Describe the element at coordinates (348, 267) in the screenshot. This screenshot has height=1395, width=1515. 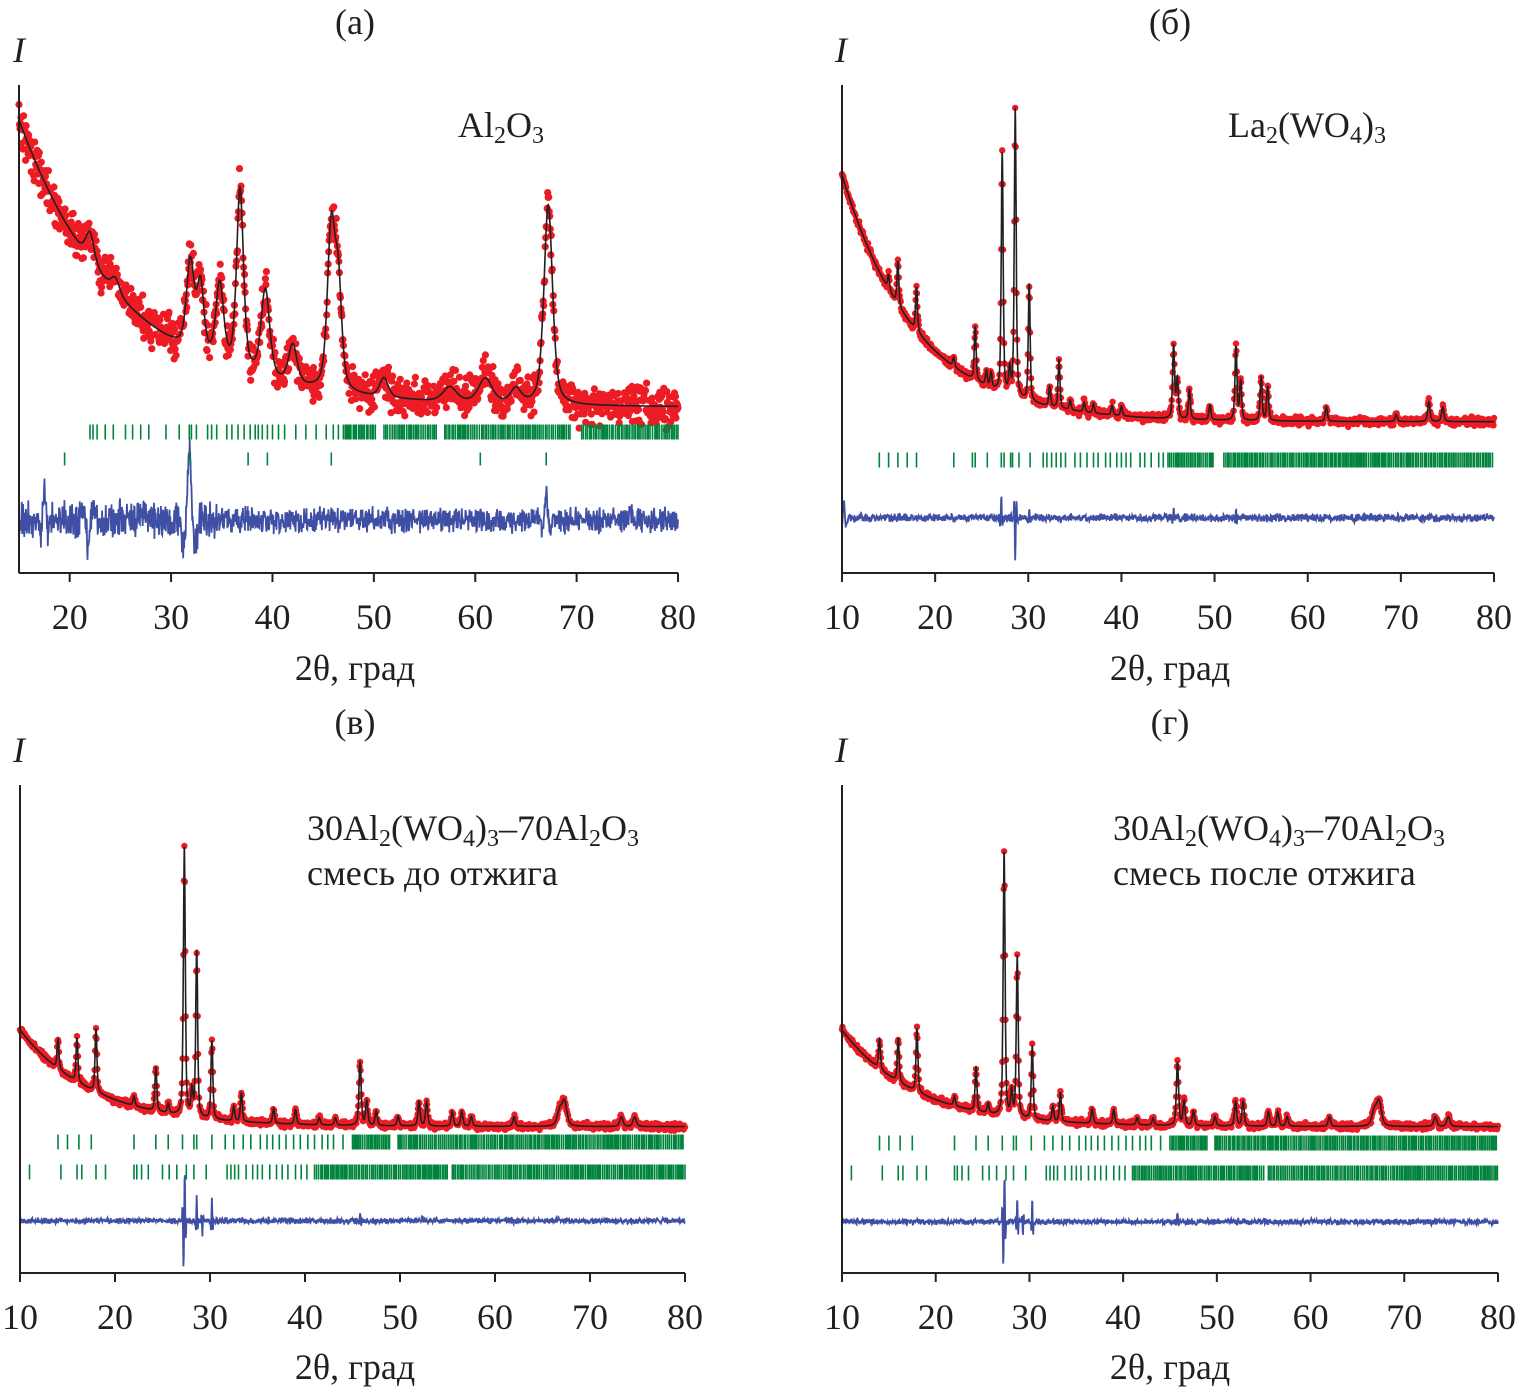
I see `observed-series` at that location.